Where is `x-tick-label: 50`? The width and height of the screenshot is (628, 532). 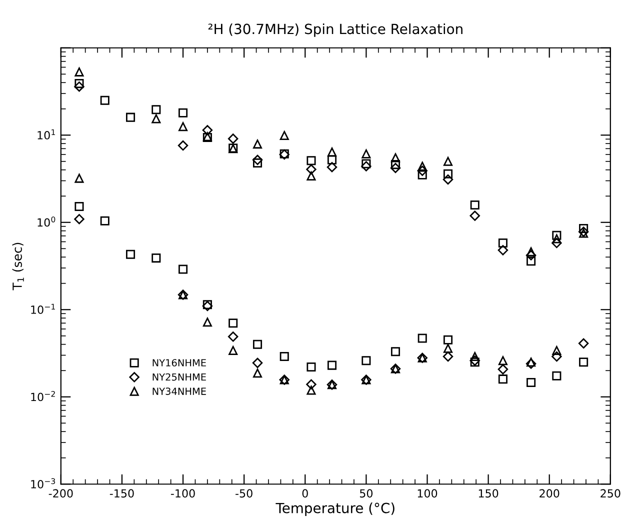
x-tick-label: 50 is located at coordinates (366, 493).